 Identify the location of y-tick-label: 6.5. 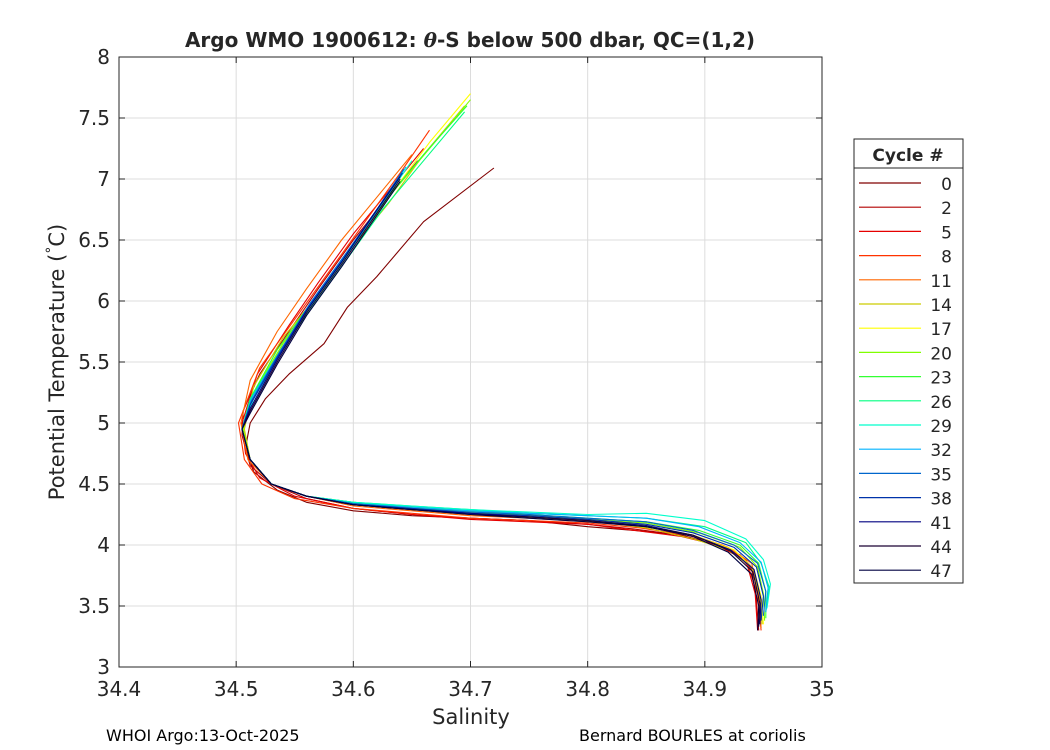
(94, 240).